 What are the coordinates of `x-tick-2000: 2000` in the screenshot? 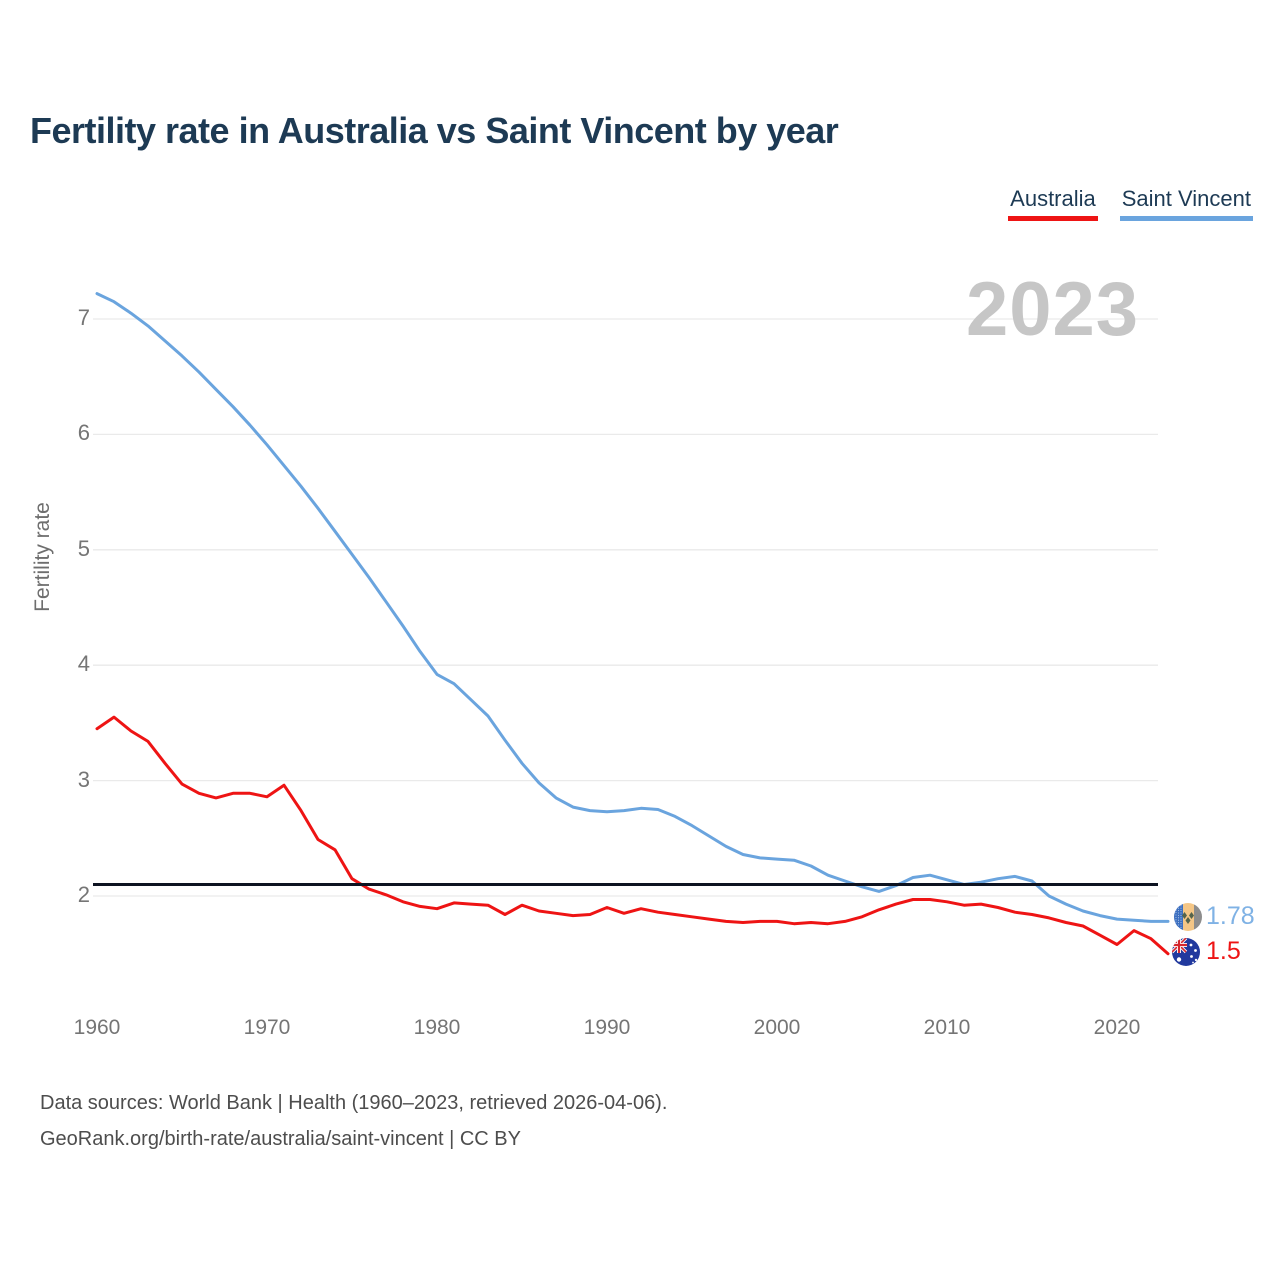 It's located at (777, 1027).